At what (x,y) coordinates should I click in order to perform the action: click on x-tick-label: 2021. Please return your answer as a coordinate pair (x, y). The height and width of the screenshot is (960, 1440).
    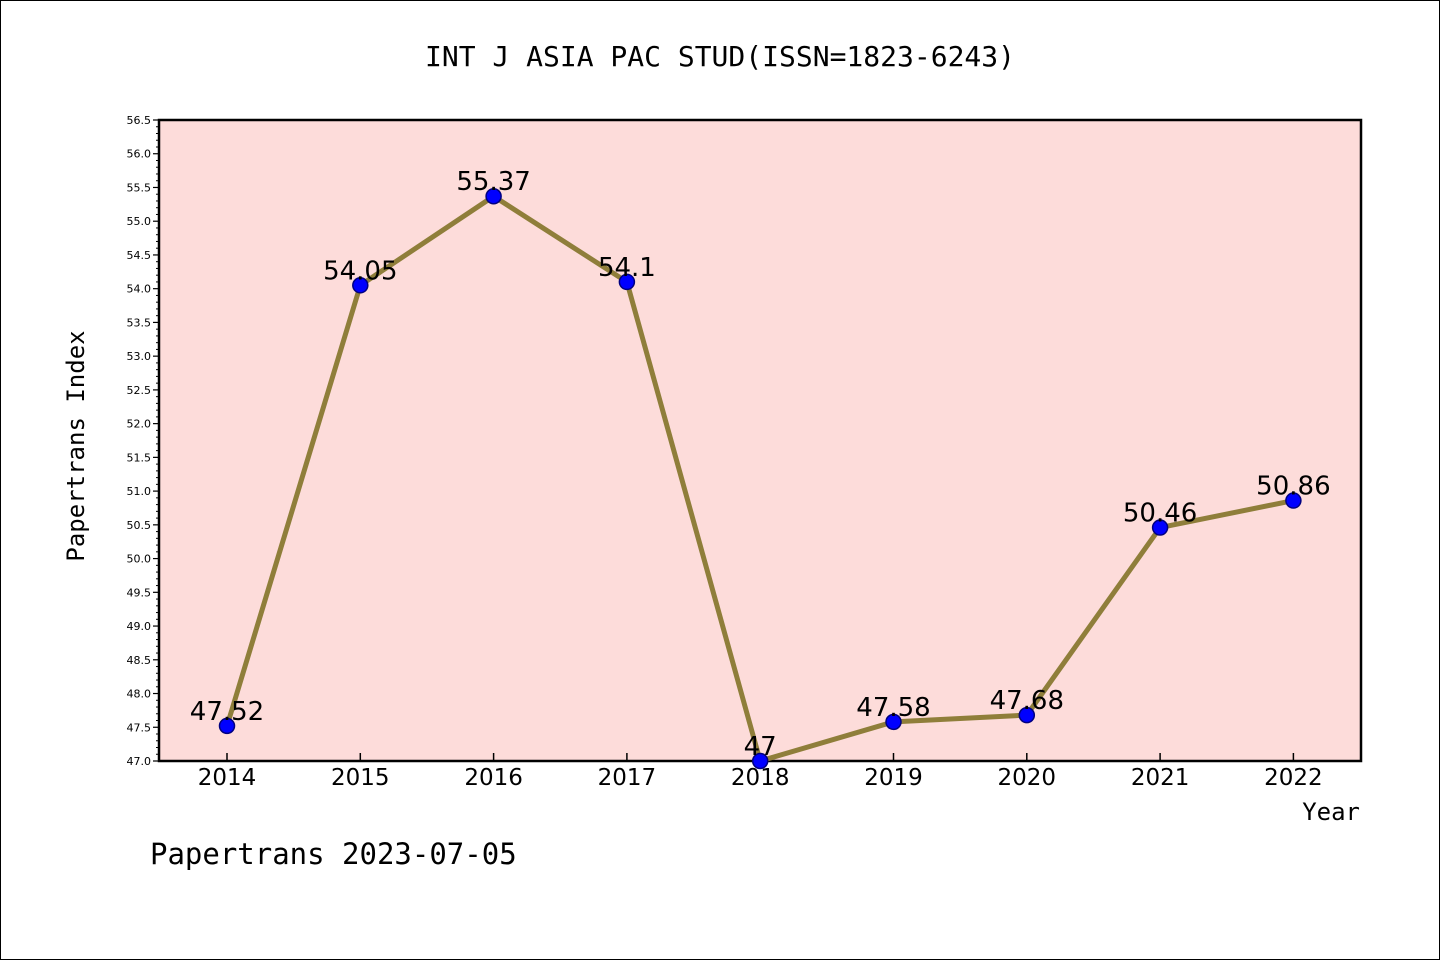
    Looking at the image, I should click on (1160, 778).